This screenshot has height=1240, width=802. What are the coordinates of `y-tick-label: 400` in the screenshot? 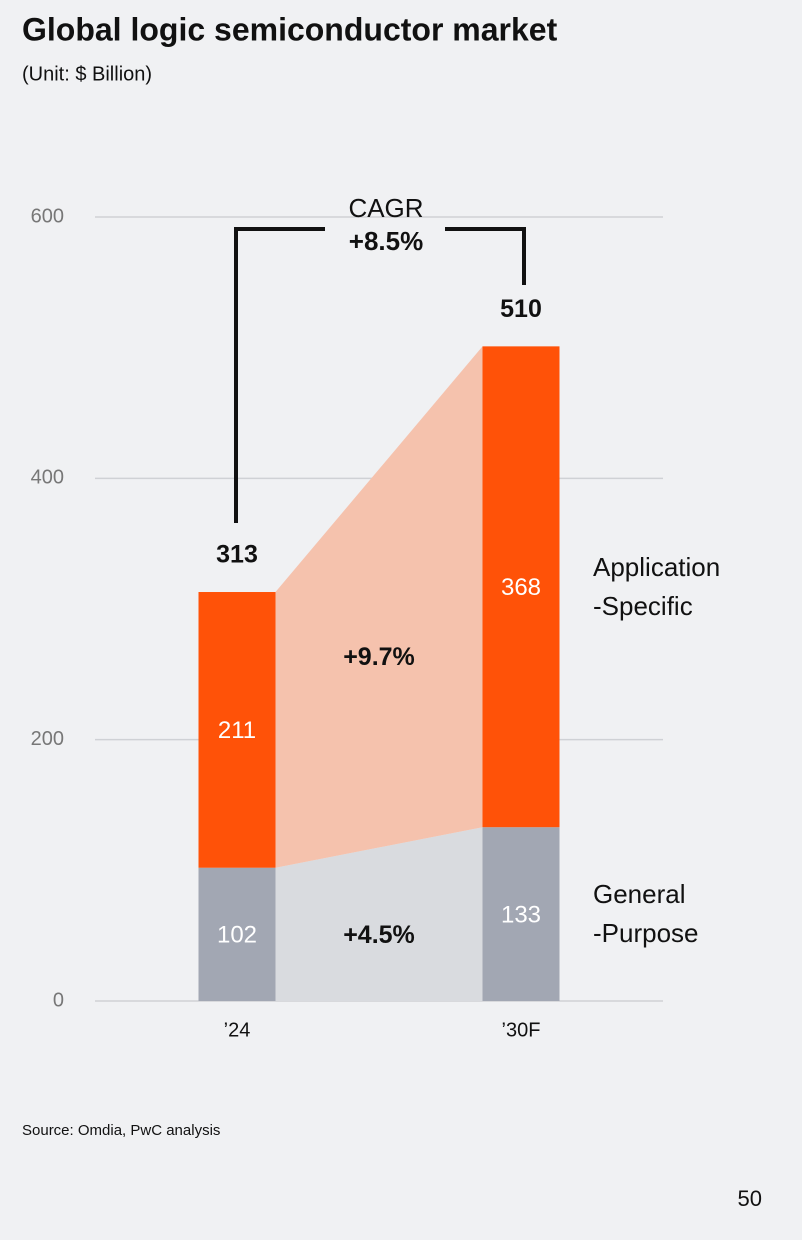 It's located at (47, 478).